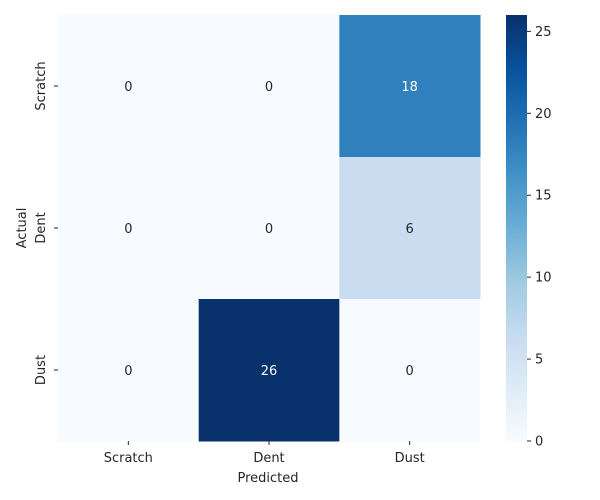 This screenshot has height=500, width=600. What do you see at coordinates (268, 458) in the screenshot?
I see `x-tick-label: Dent` at bounding box center [268, 458].